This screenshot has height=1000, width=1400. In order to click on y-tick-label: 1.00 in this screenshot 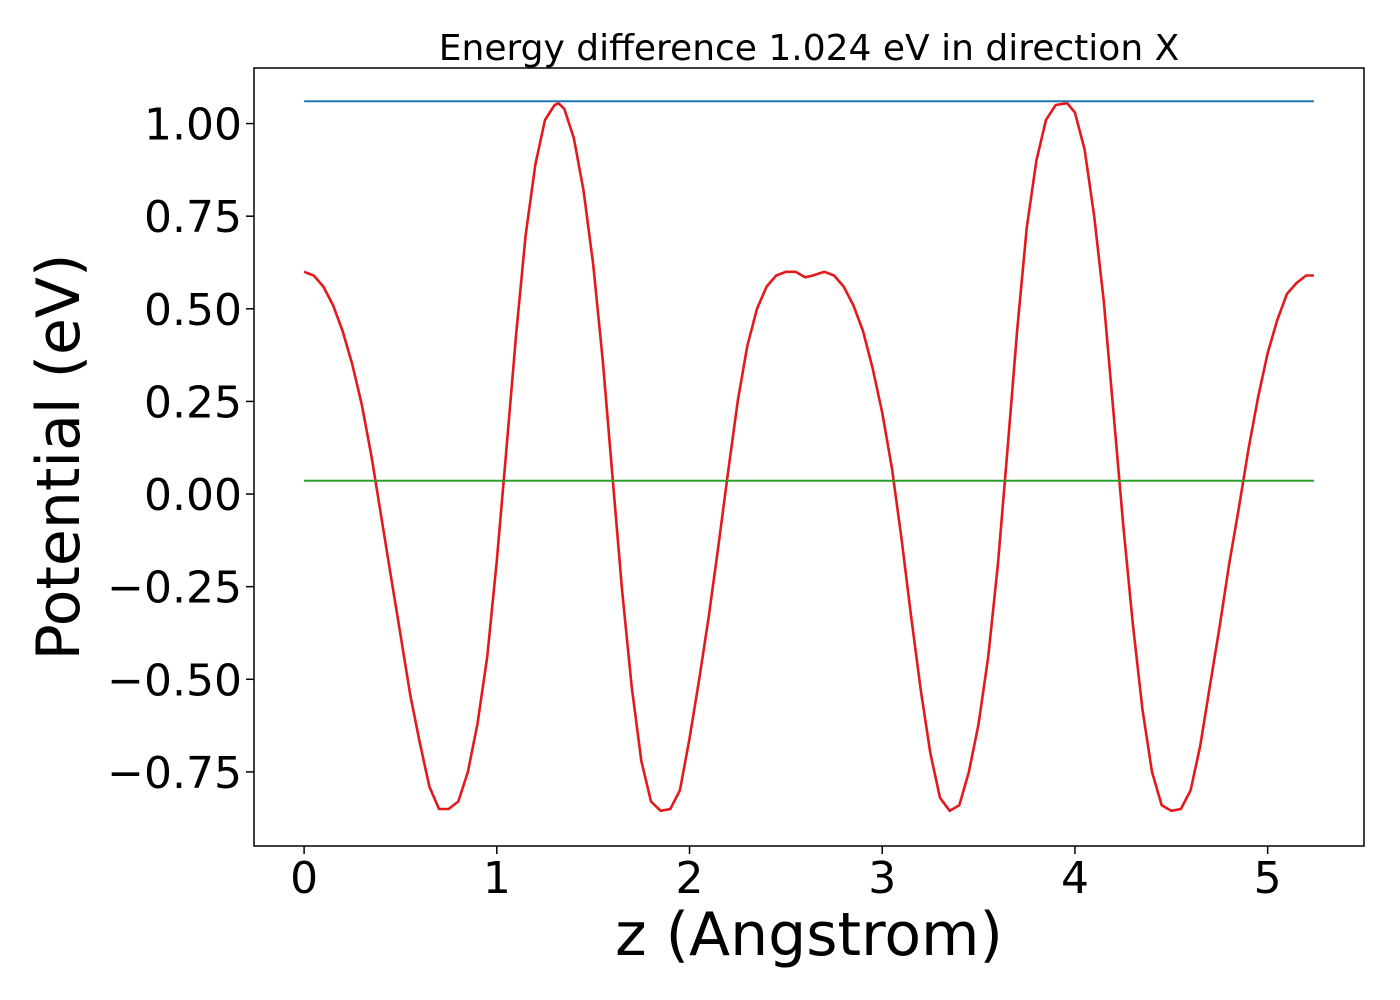, I will do `click(193, 125)`.